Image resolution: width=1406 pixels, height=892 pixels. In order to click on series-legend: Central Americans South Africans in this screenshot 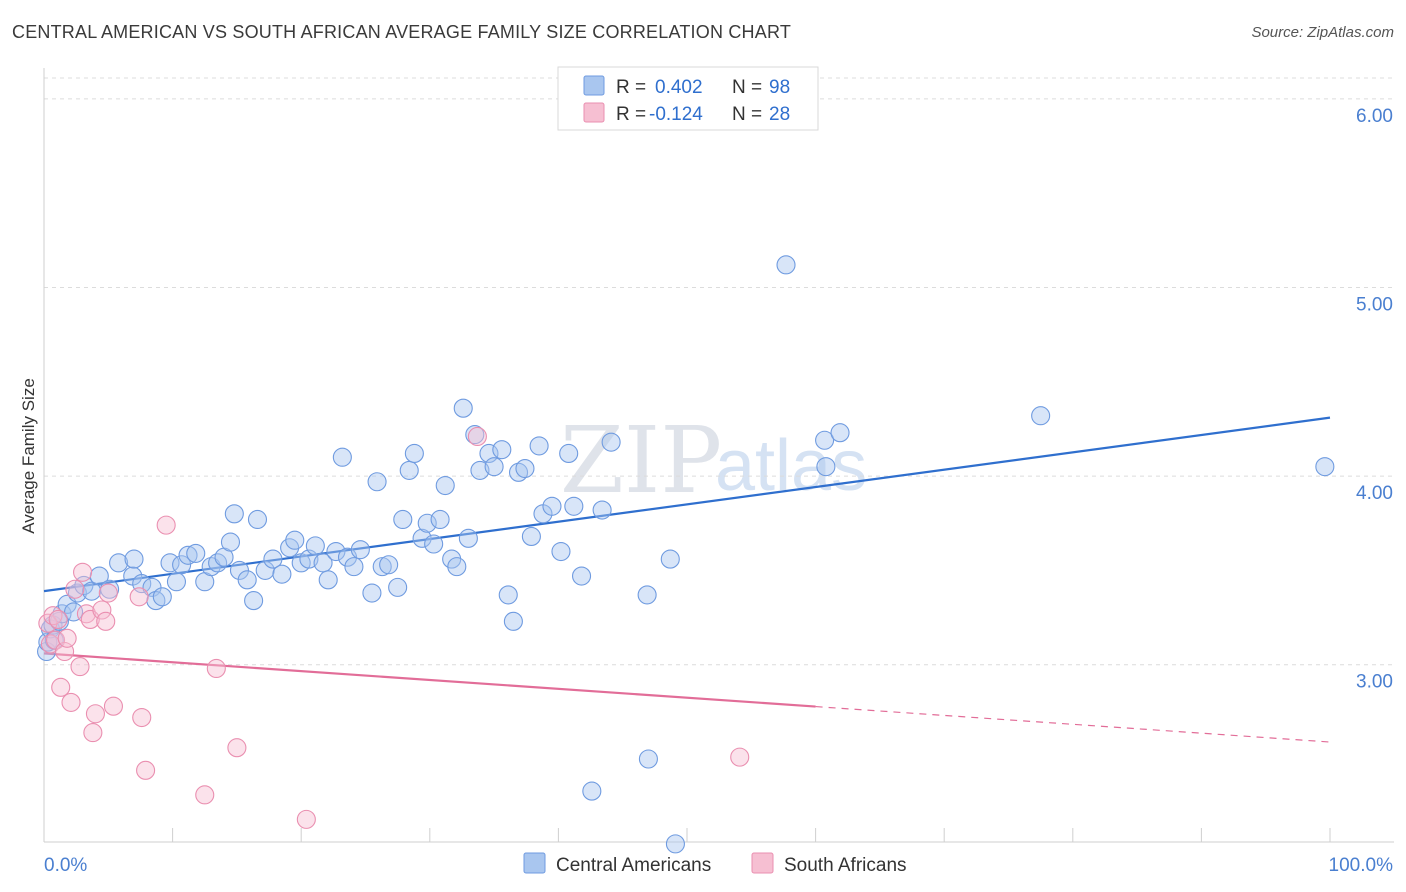, I will do `click(715, 864)`.